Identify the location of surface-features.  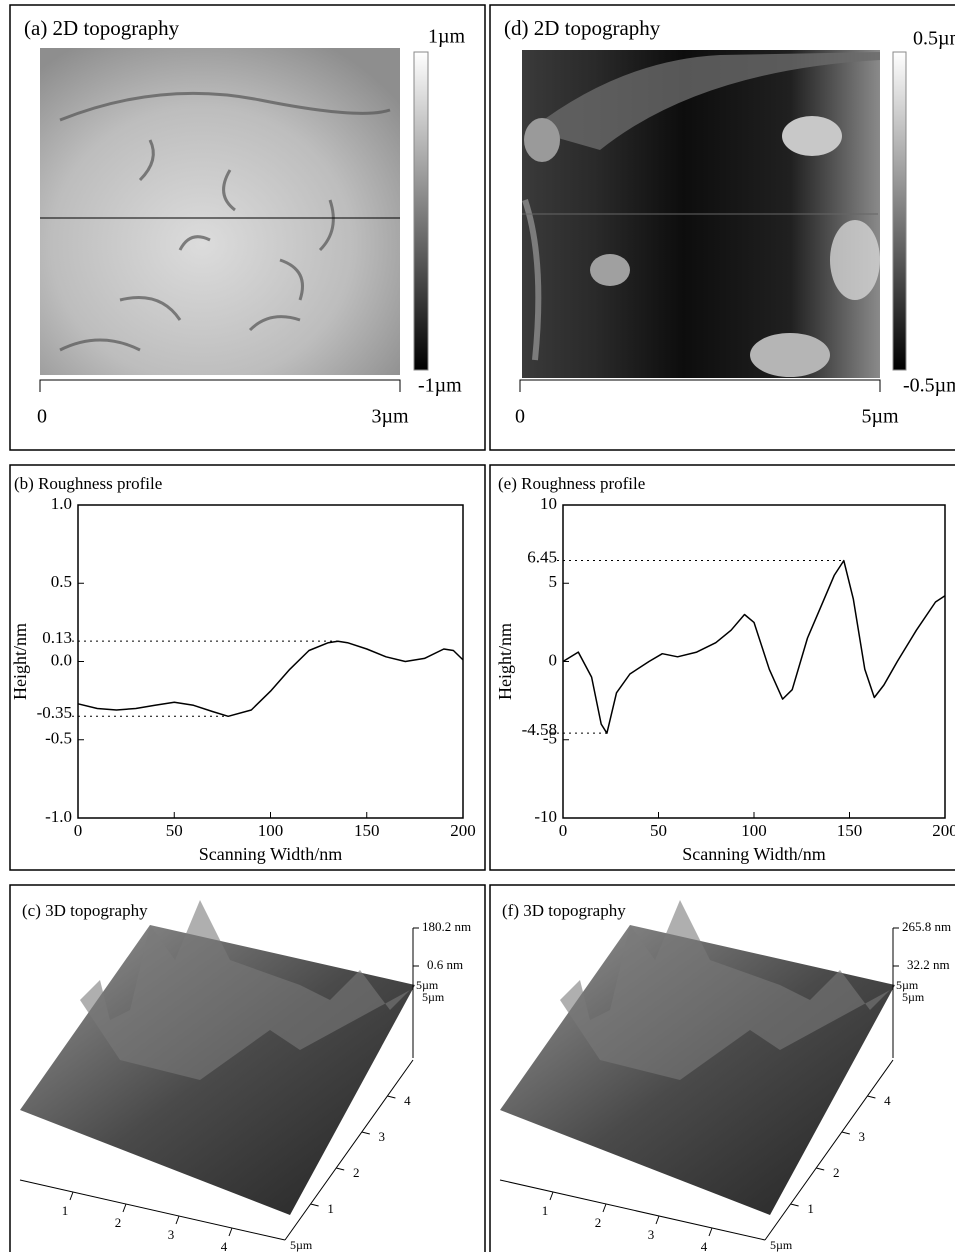
(225, 221).